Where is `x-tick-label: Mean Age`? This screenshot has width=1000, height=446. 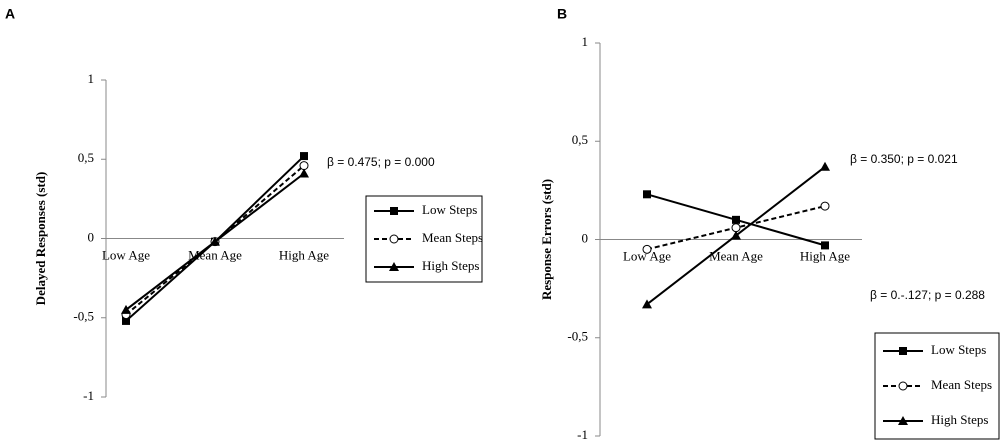 x-tick-label: Mean Age is located at coordinates (736, 255).